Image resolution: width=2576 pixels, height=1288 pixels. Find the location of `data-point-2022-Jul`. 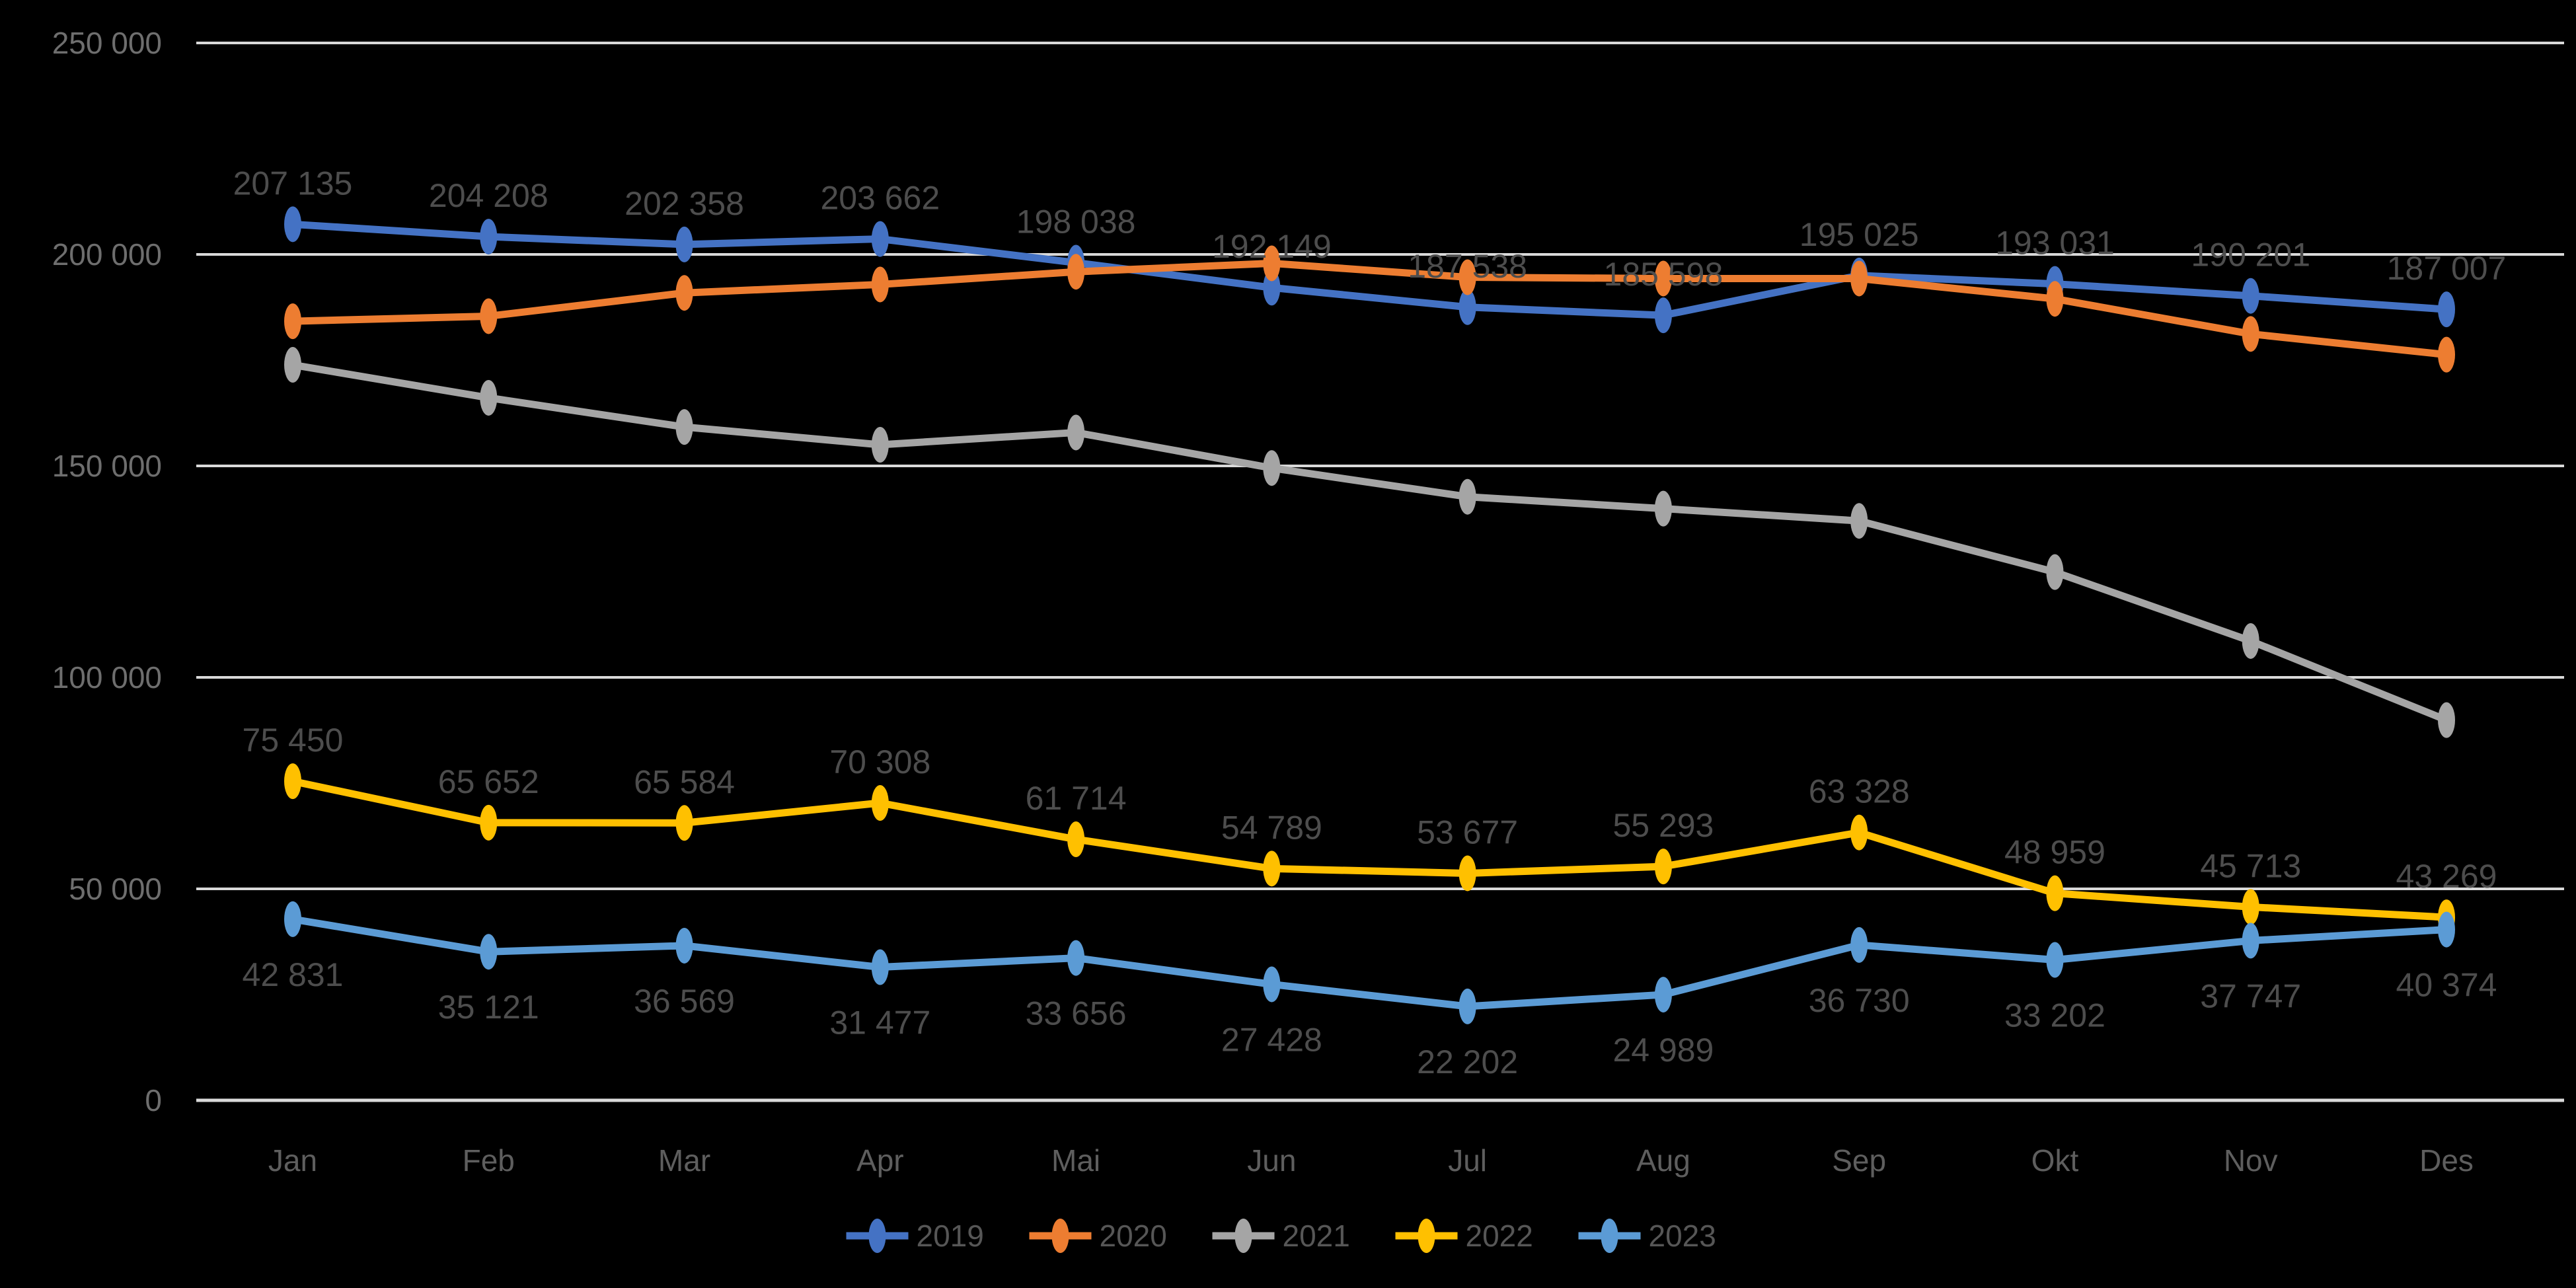

data-point-2022-Jul is located at coordinates (1467, 873).